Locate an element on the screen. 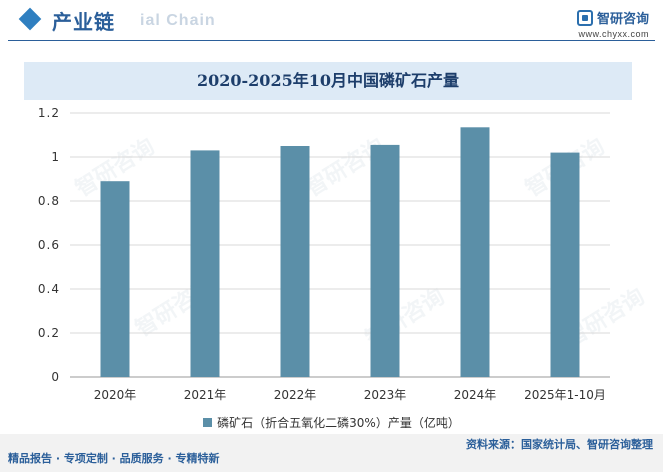  x-tick-label: 2023年 is located at coordinates (385, 395).